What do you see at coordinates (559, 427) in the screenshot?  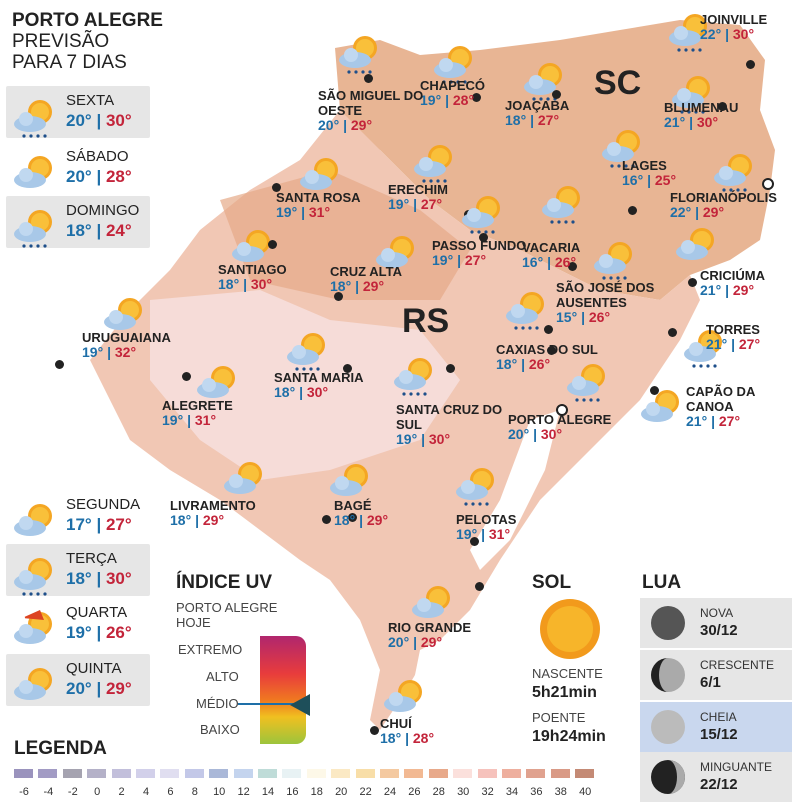 I see `city-label: PORTO ALEGRE 20° | 30°` at bounding box center [559, 427].